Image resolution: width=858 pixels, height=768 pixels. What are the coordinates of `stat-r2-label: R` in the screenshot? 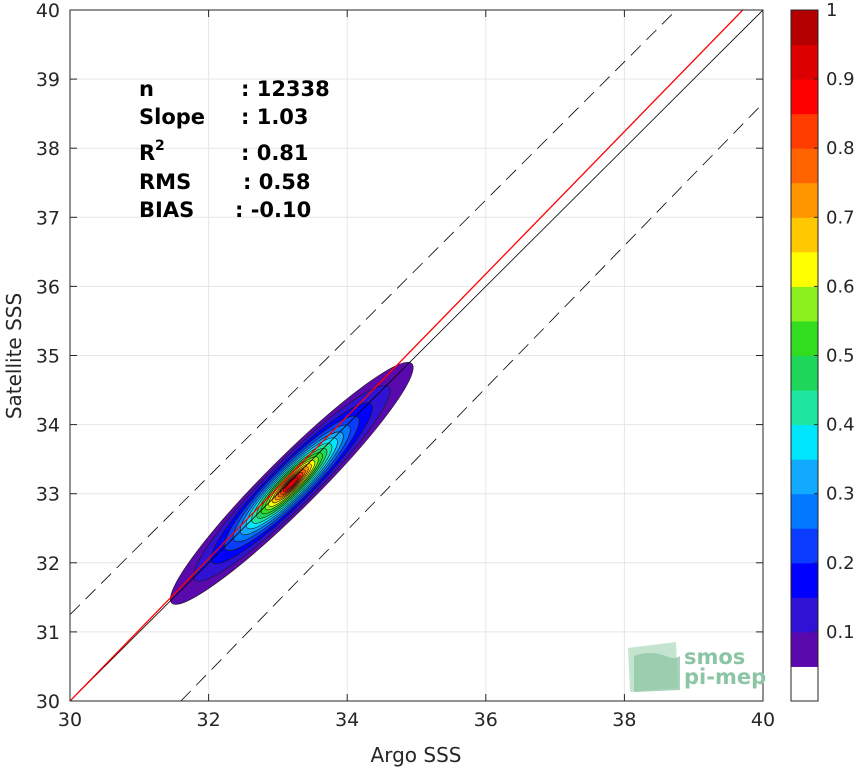 It's located at (147, 153).